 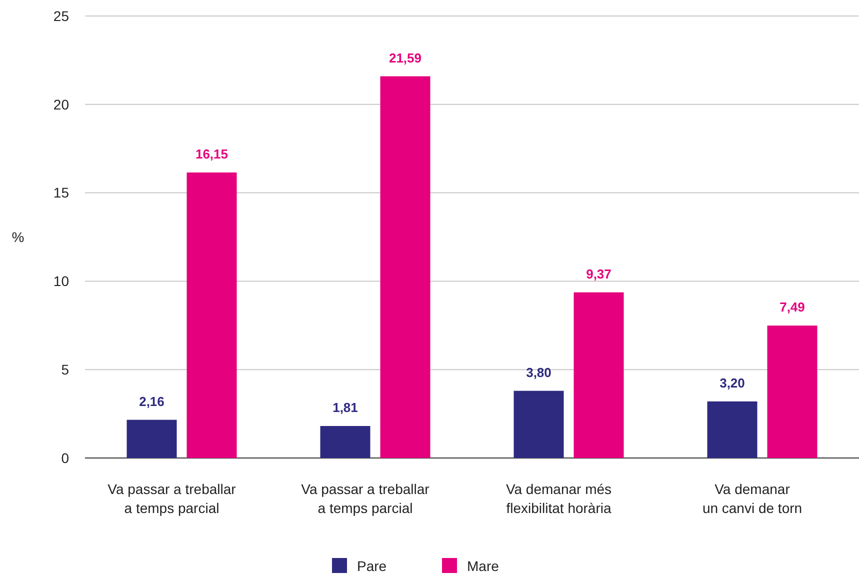 What do you see at coordinates (65, 370) in the screenshot?
I see `y-tick-label: 5` at bounding box center [65, 370].